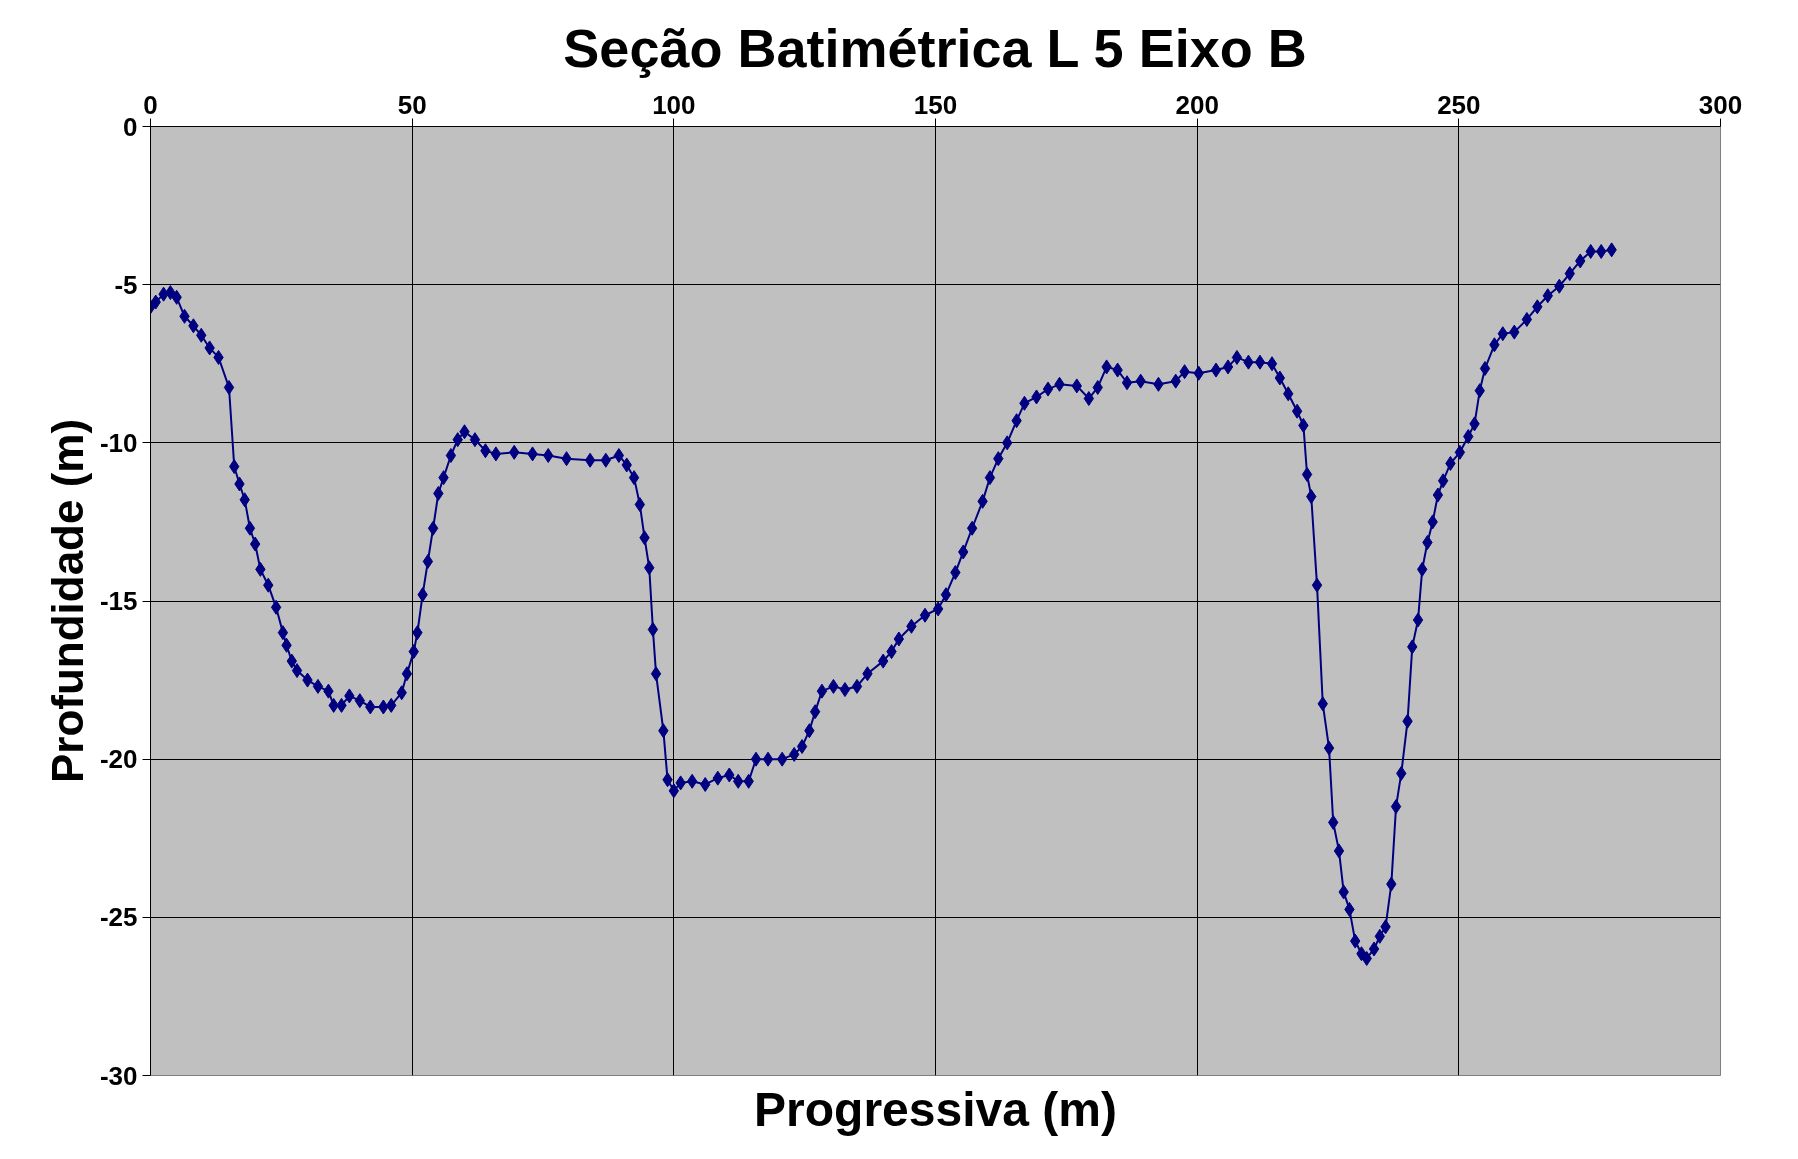 The width and height of the screenshot is (1798, 1159). What do you see at coordinates (118, 1075) in the screenshot?
I see `y-tick-label: -30` at bounding box center [118, 1075].